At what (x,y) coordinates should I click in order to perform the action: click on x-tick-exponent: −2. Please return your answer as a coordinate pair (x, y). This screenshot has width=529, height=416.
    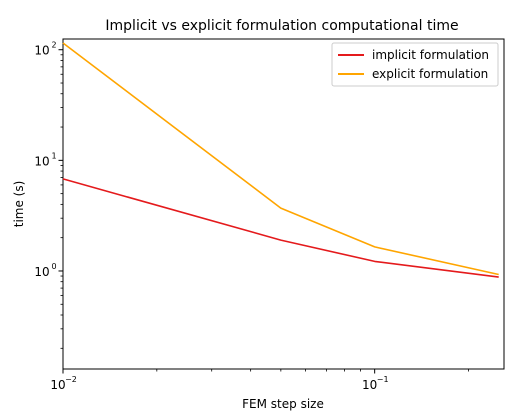
    Looking at the image, I should click on (71, 379).